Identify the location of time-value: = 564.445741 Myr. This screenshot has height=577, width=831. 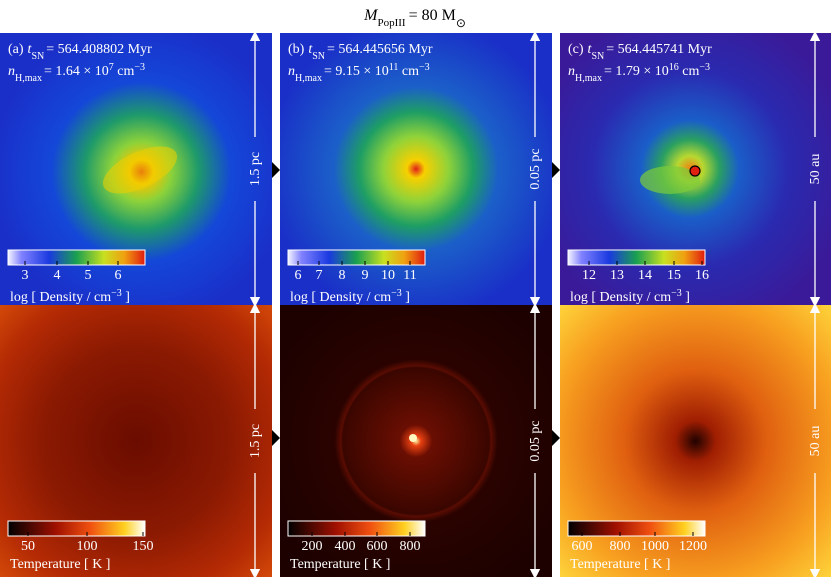
(659, 49).